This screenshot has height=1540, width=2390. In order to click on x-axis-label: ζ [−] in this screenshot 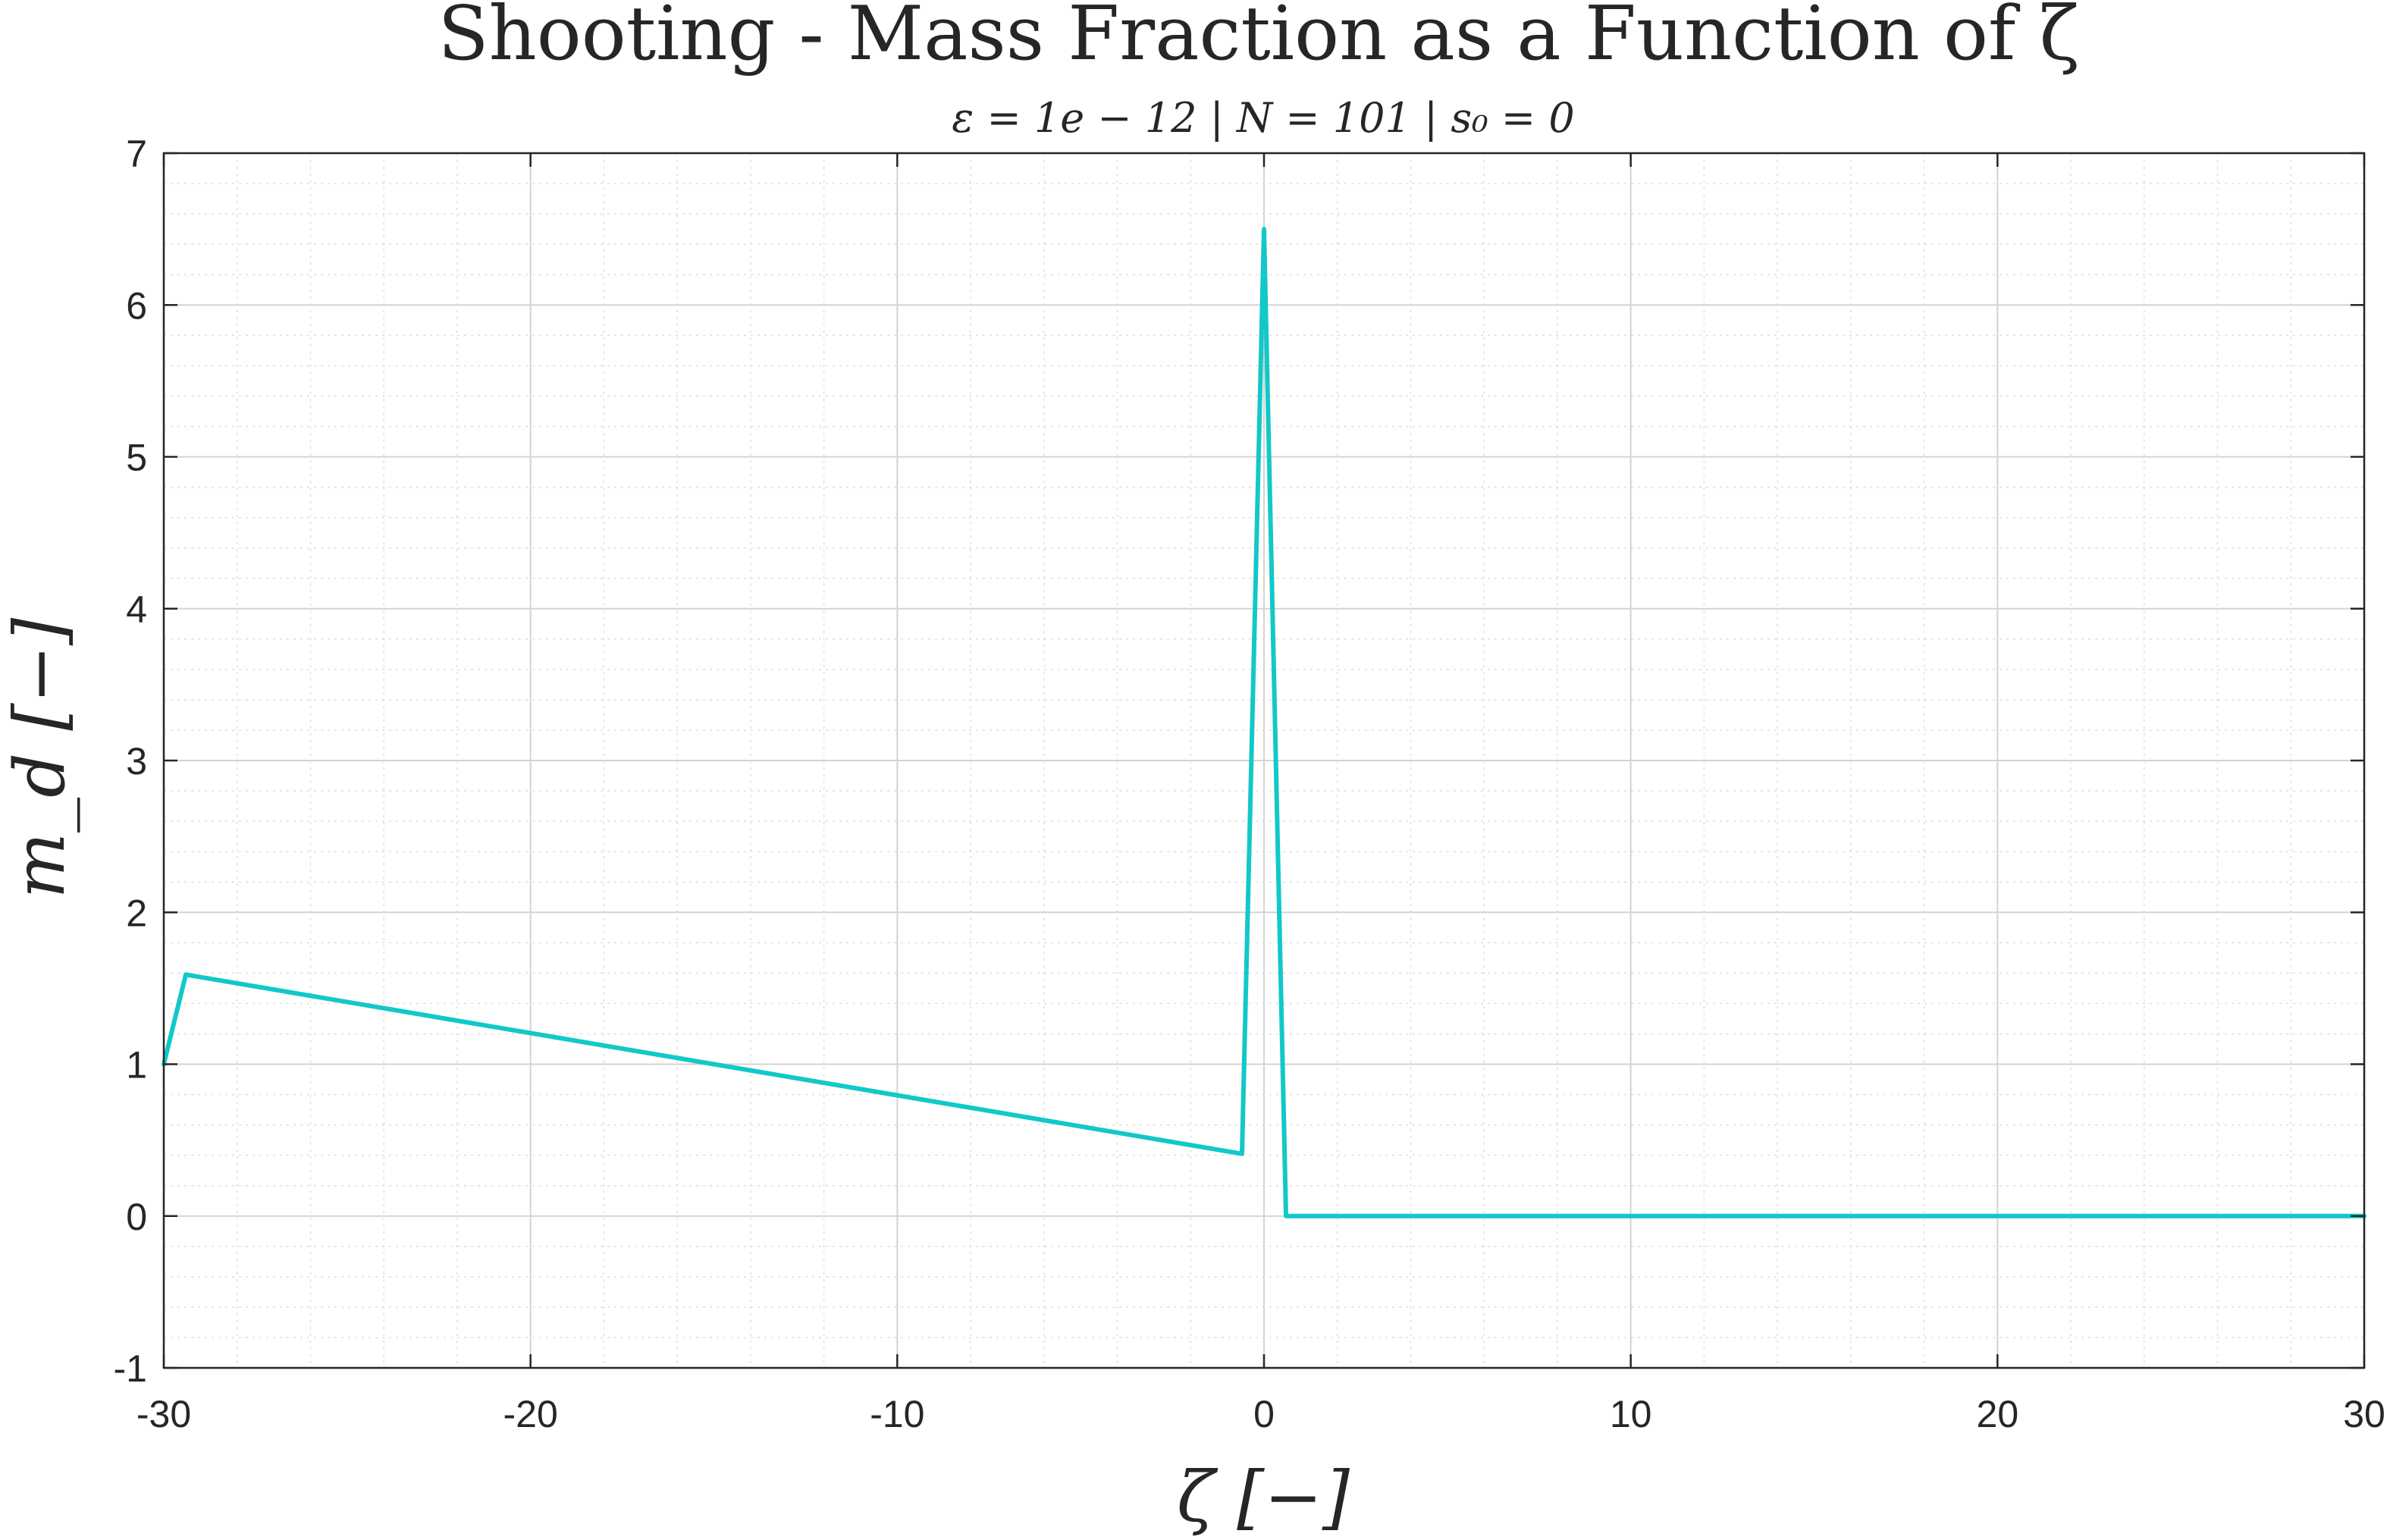, I will do `click(1263, 1497)`.